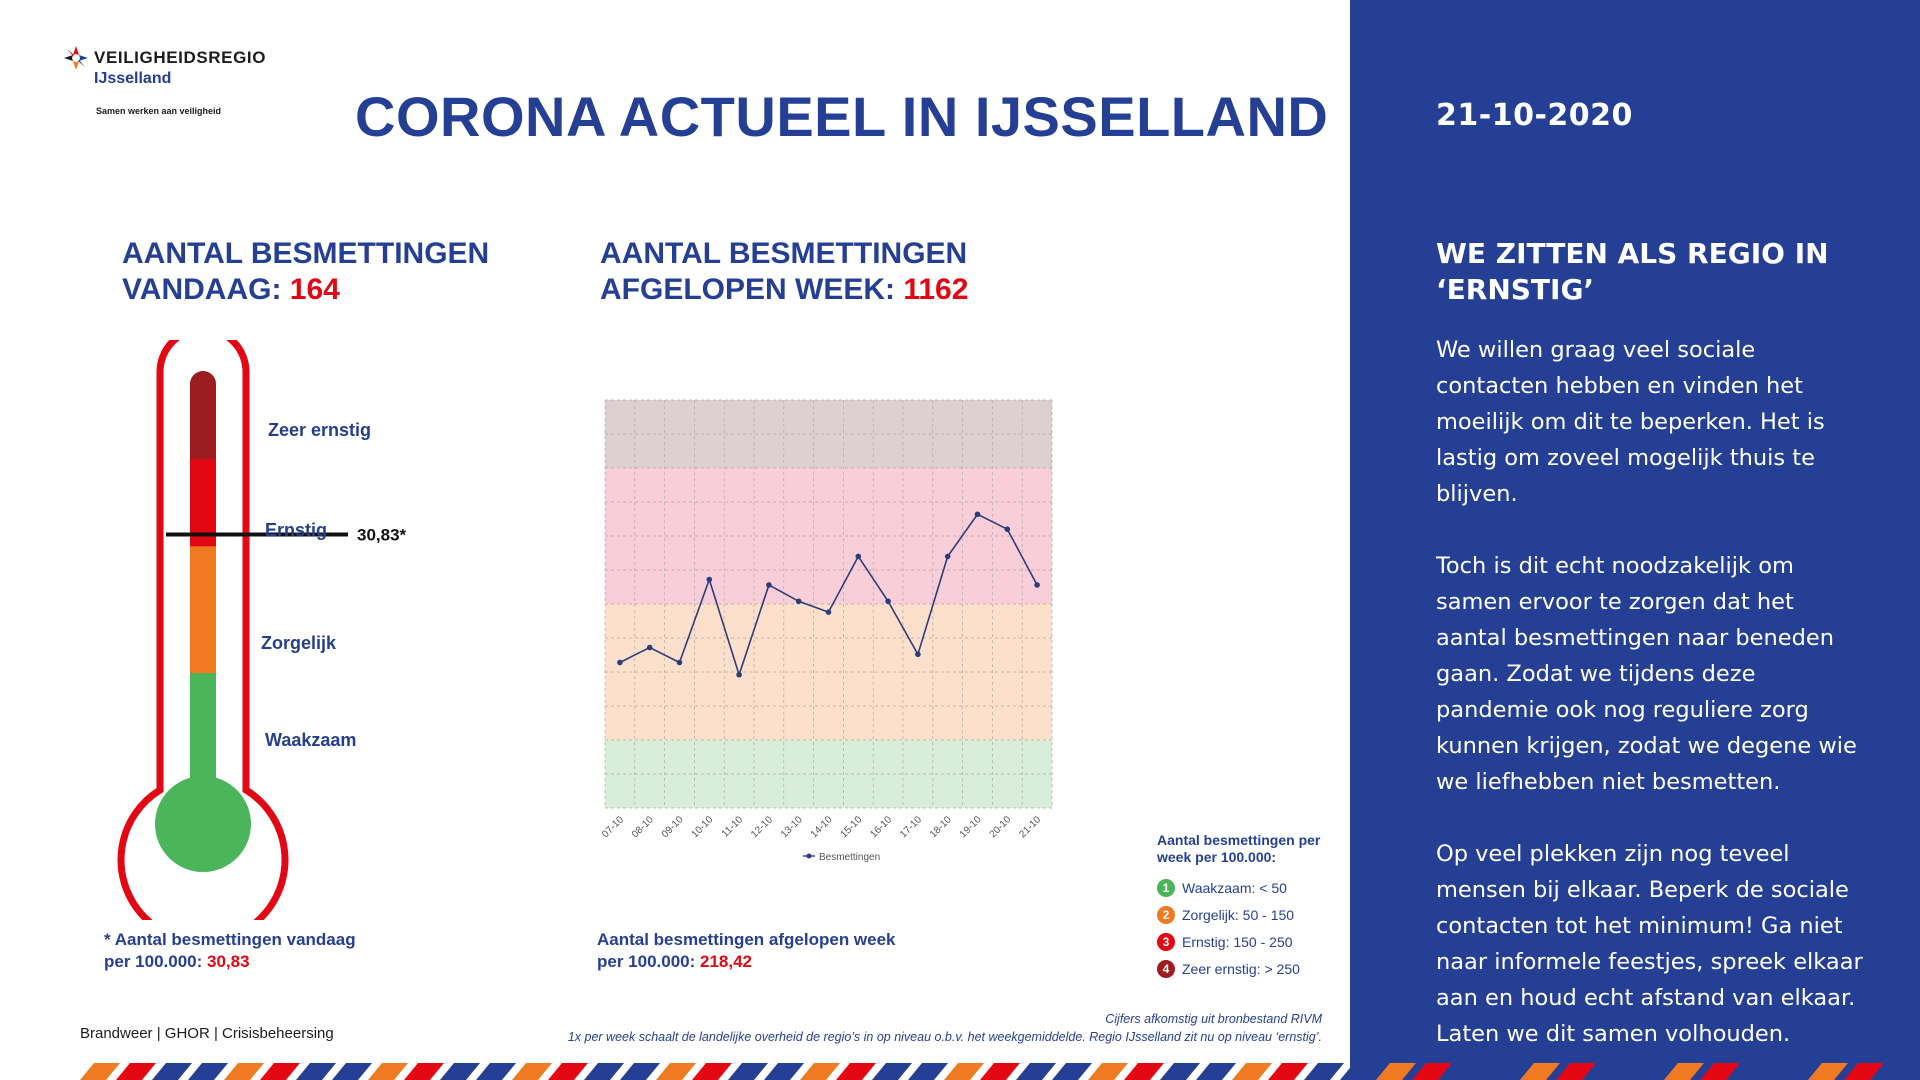 Image resolution: width=1920 pixels, height=1080 pixels. I want to click on logo-name: VEILIGHEIDSREGIO, so click(180, 57).